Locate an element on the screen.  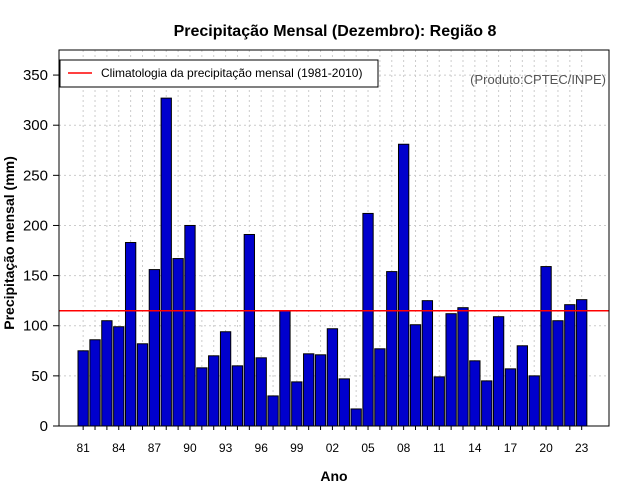
x-tick-label: 08 is located at coordinates (404, 448).